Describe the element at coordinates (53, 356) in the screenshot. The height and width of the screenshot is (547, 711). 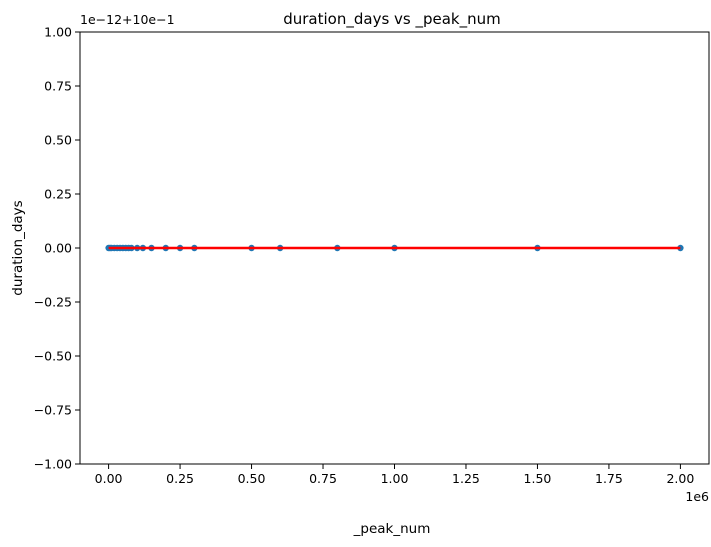
I see `y-tick-label: −0.50` at that location.